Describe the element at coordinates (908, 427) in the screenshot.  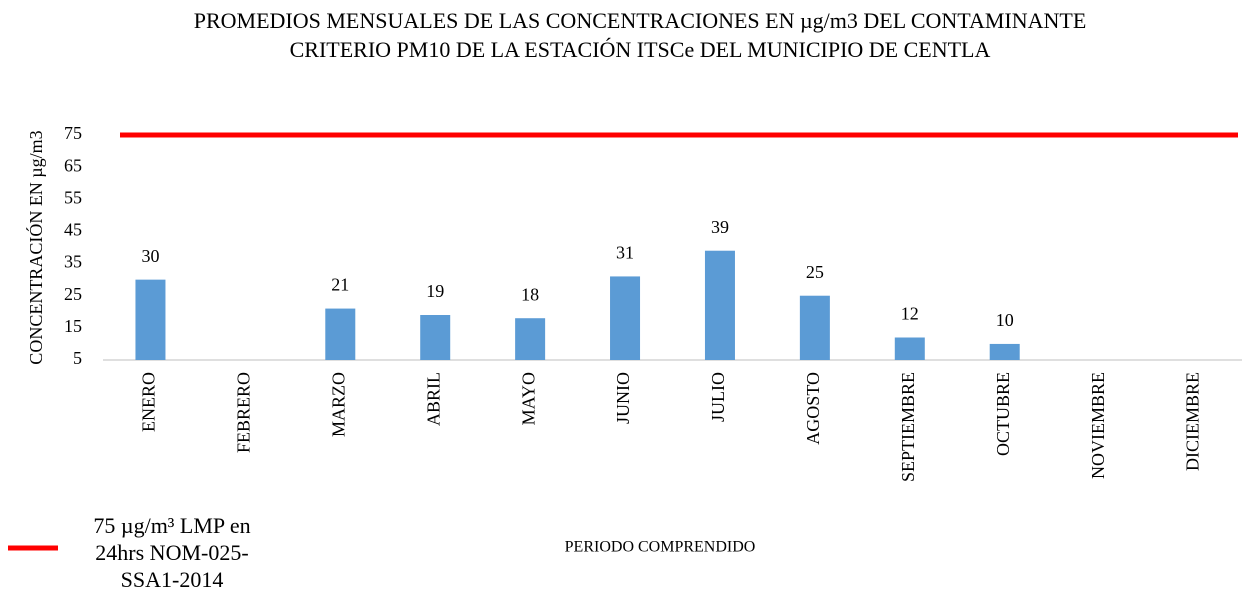
I see `x-tick-label: SEPTIEMBRE` at that location.